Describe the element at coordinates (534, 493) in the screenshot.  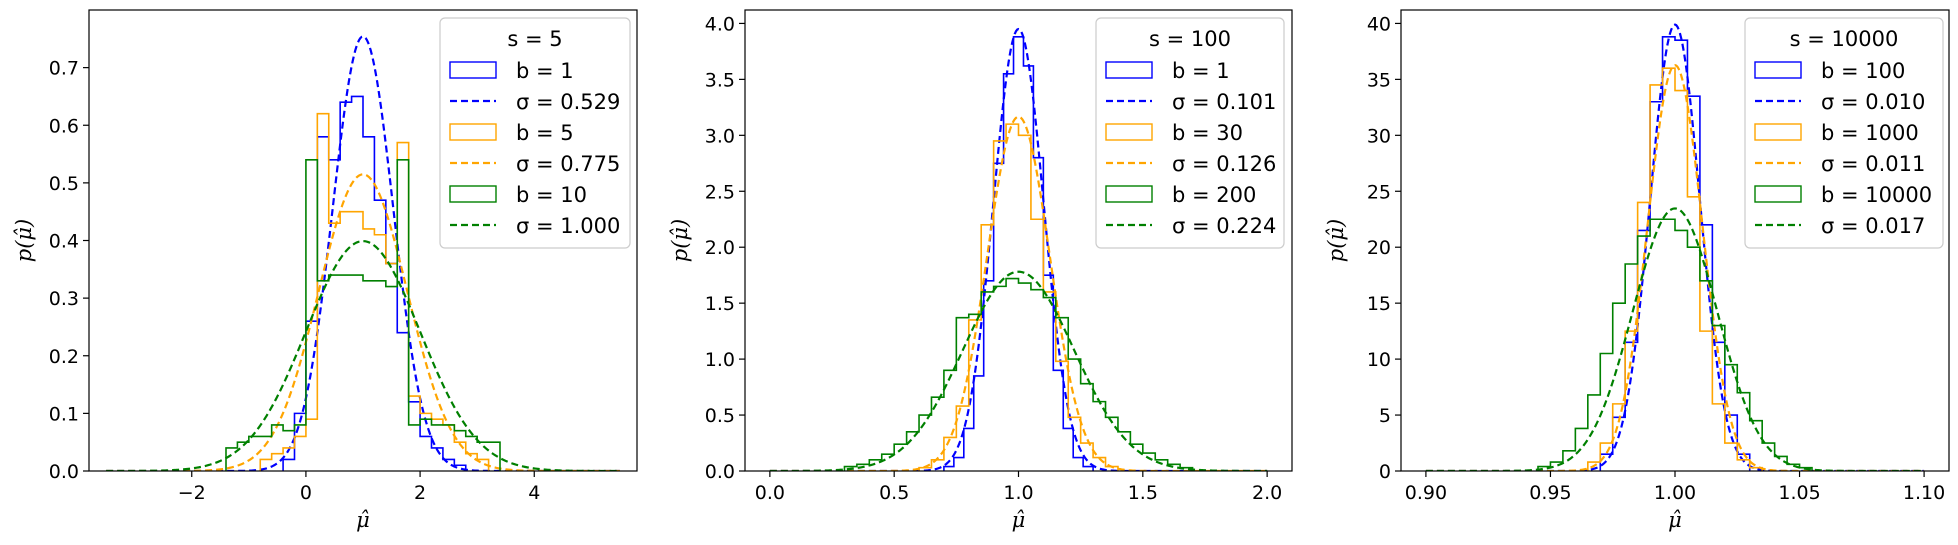
I see `x-tick-label: 4` at that location.